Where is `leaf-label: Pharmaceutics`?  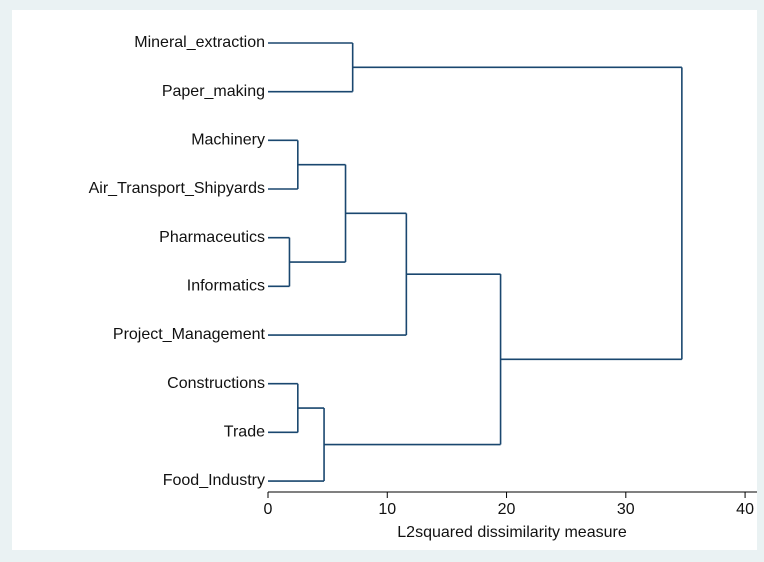
leaf-label: Pharmaceutics is located at coordinates (212, 237).